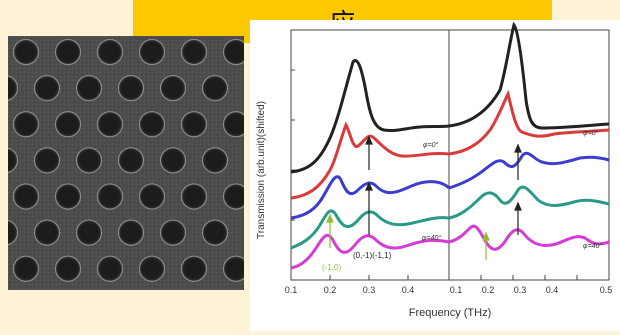 The width and height of the screenshot is (620, 335). I want to click on tick-left-2: 0.3, so click(369, 290).